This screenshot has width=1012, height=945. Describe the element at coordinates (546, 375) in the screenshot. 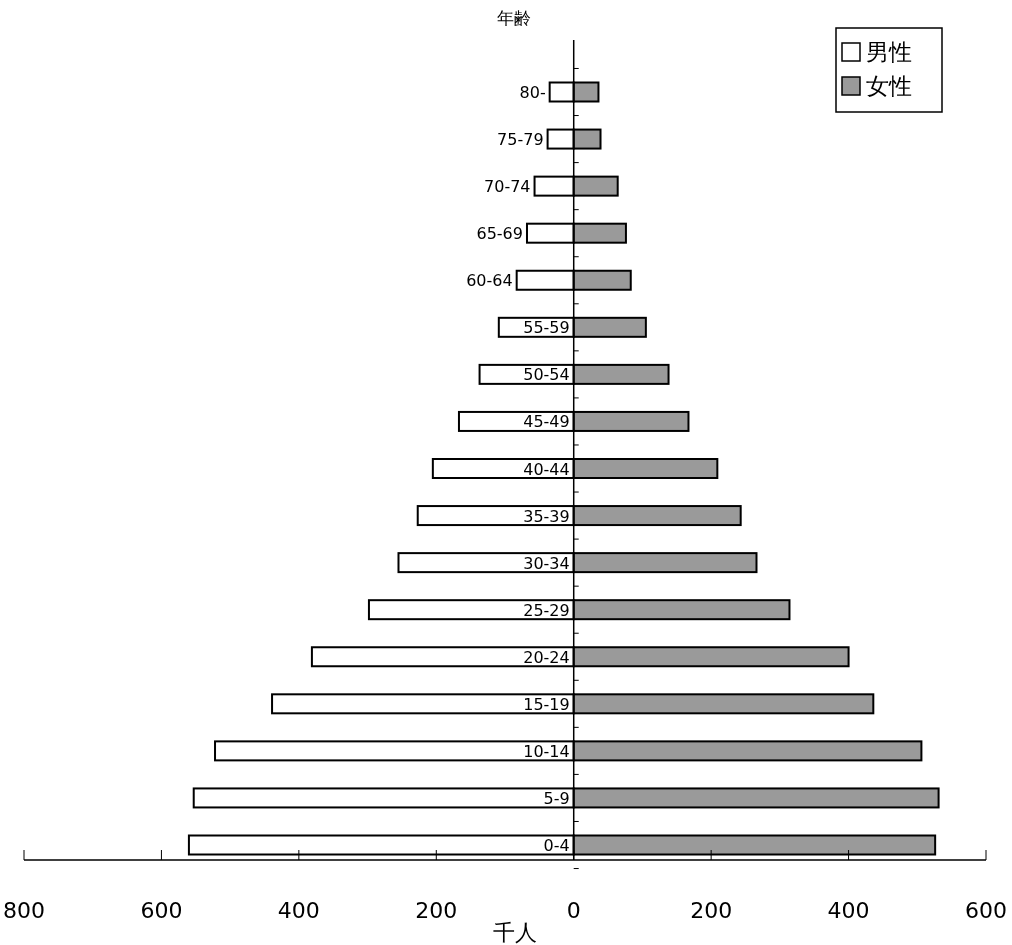

I see `y-tick-label: 50-54` at that location.